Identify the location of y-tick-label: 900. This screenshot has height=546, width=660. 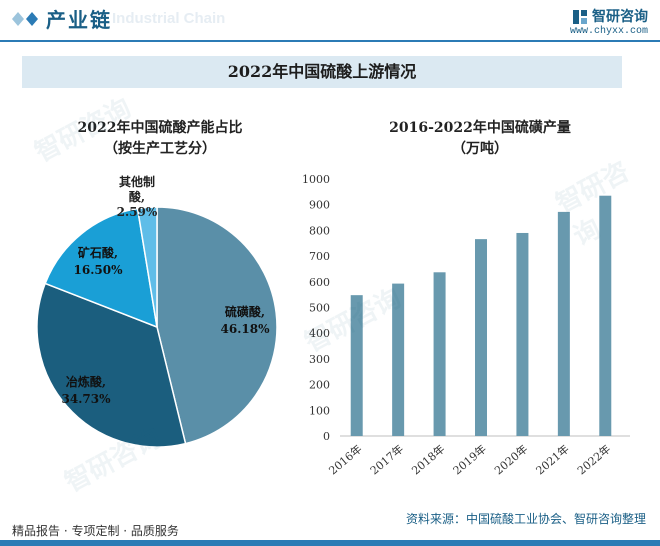
(319, 205).